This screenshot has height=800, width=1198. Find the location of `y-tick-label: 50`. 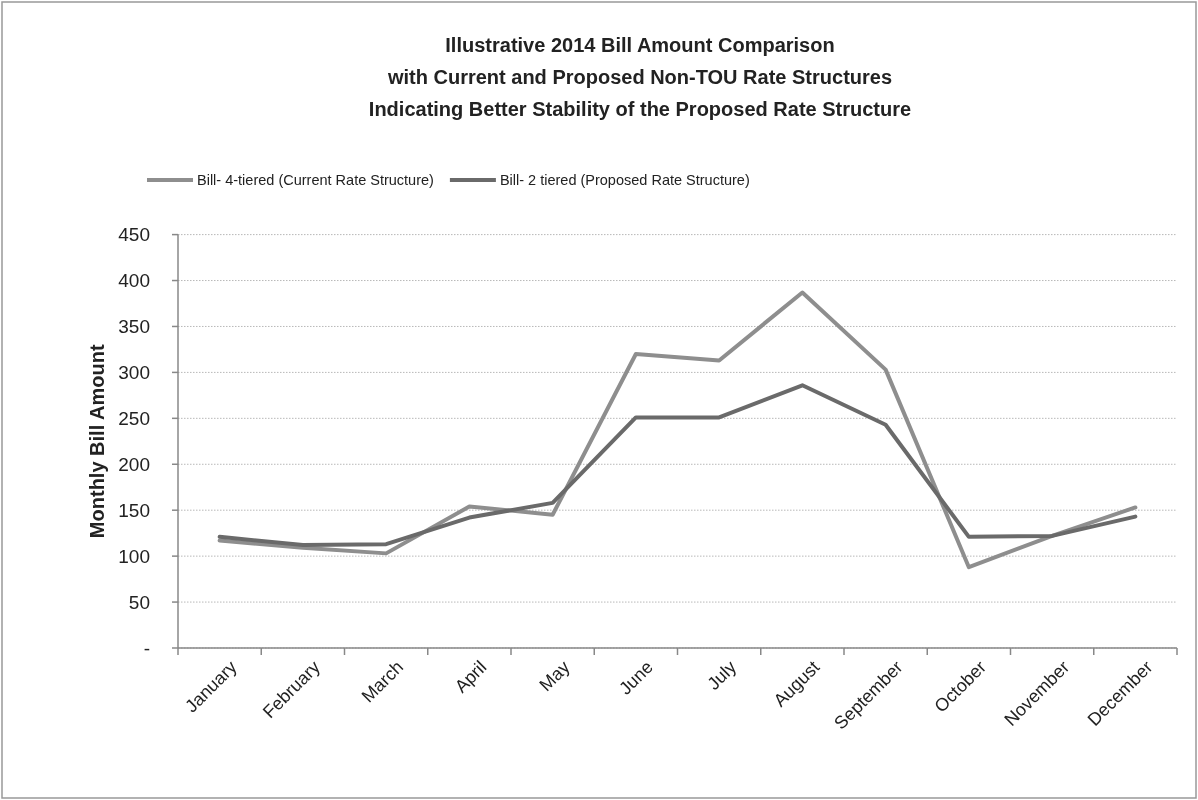

y-tick-label: 50 is located at coordinates (139, 602).